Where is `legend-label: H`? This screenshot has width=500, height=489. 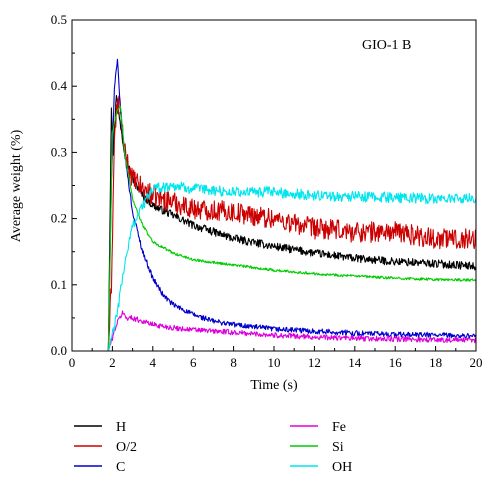
legend-label: H is located at coordinates (121, 427).